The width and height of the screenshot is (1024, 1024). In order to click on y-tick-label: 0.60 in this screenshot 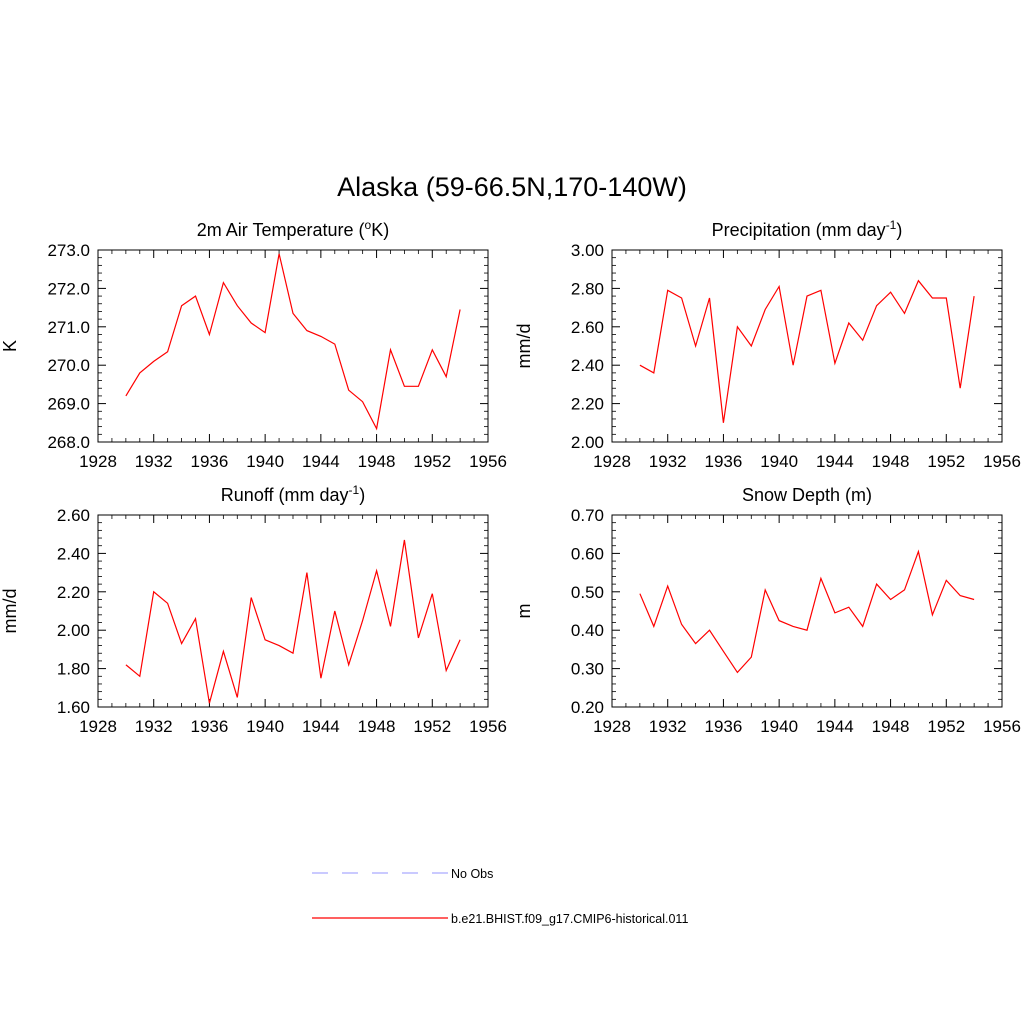, I will do `click(587, 553)`.